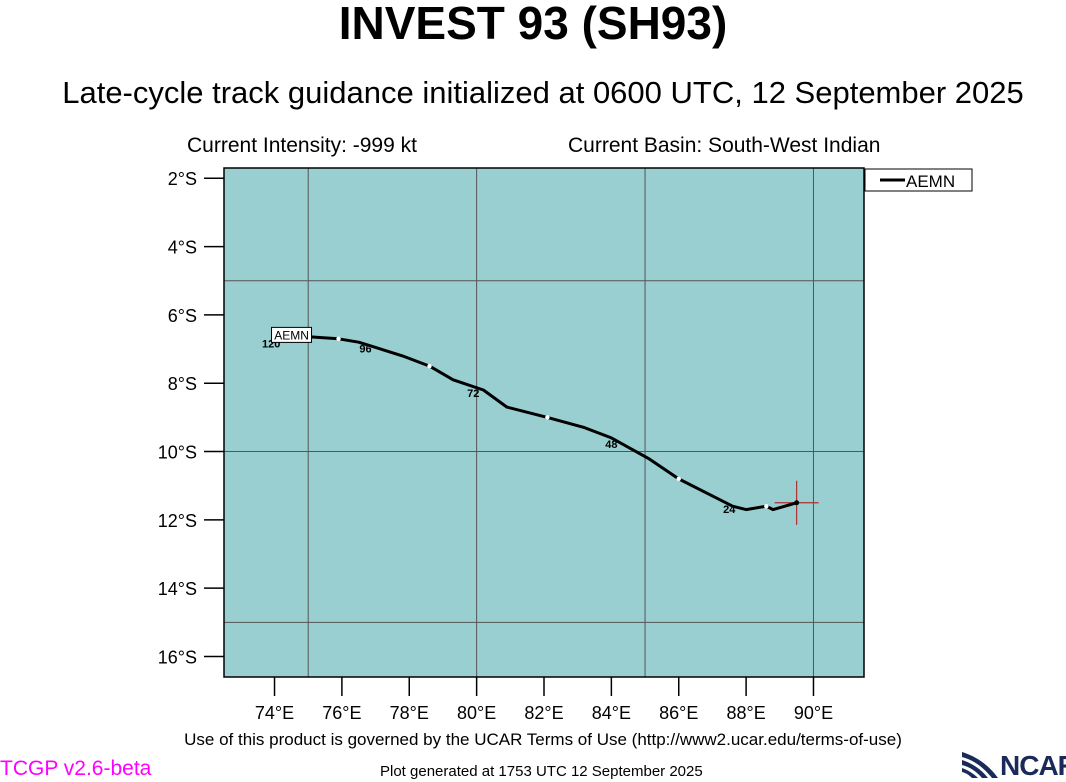  Describe the element at coordinates (797, 503) in the screenshot. I see `track-start-point` at that location.